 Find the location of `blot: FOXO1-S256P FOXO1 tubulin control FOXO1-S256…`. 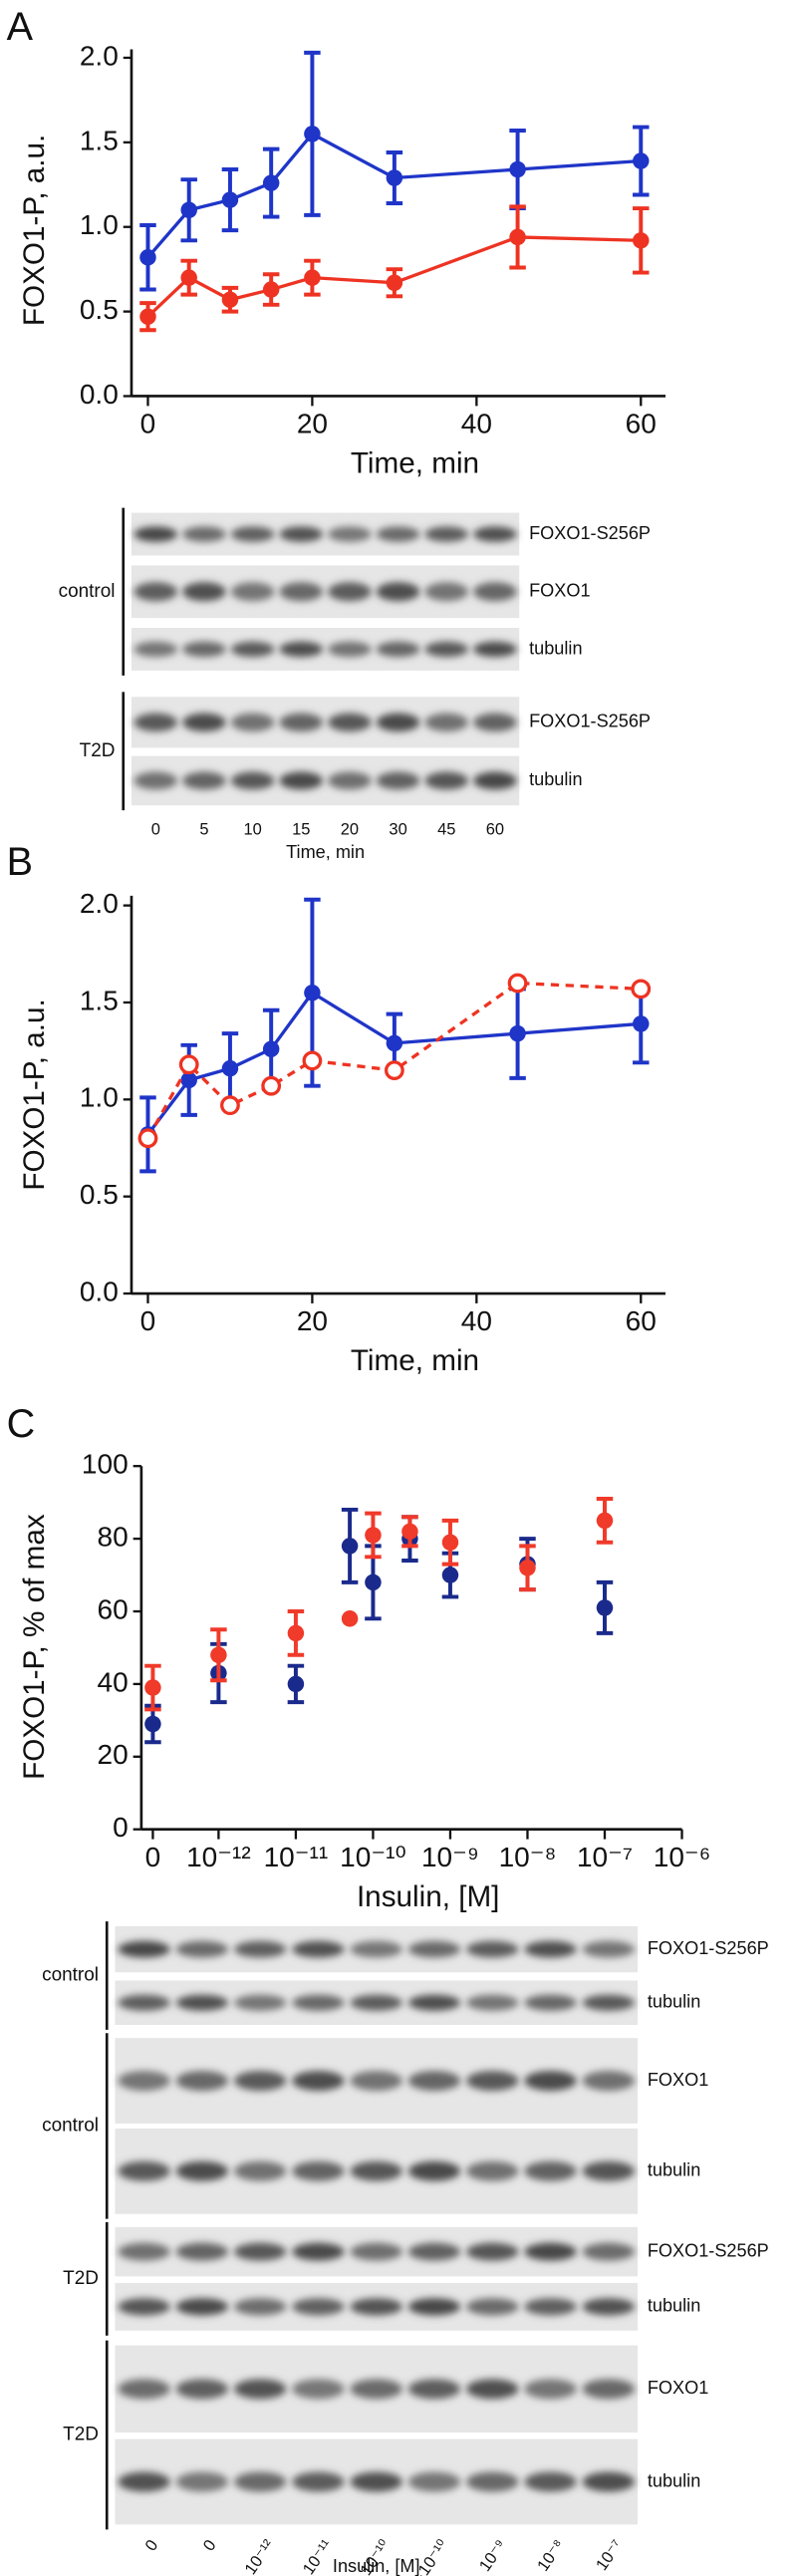

blot: FOXO1-S256P FOXO1 tubulin control FOXO1-S256… is located at coordinates (355, 684).